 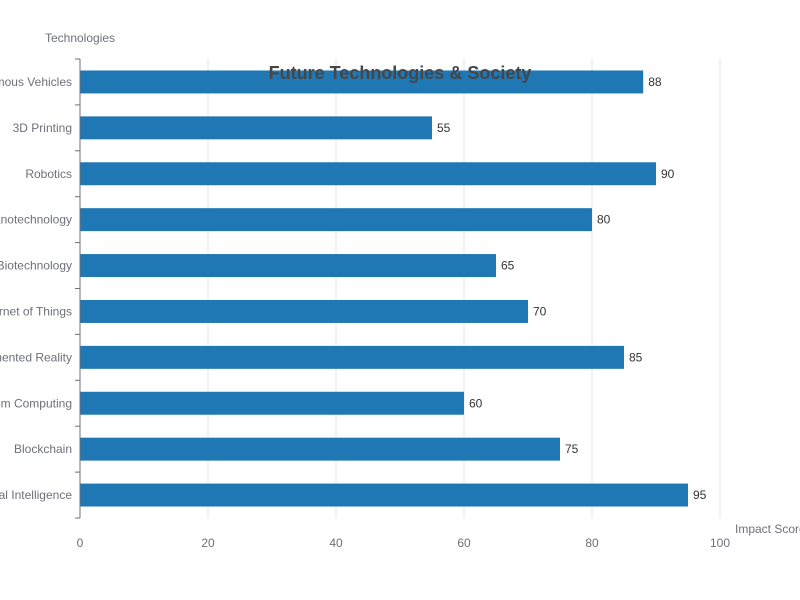 What do you see at coordinates (43, 449) in the screenshot?
I see `y-category-label: Blockchain` at bounding box center [43, 449].